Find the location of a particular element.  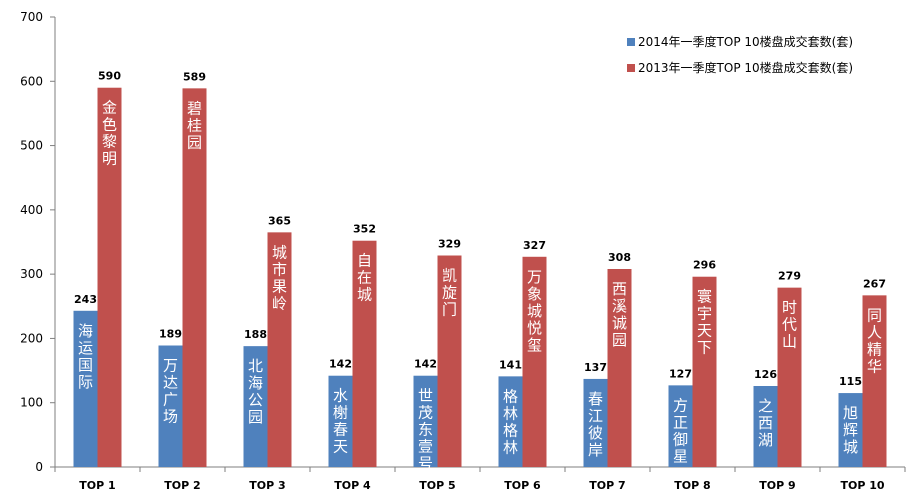

bar-text-label: 西溪诚园 is located at coordinates (619, 314).